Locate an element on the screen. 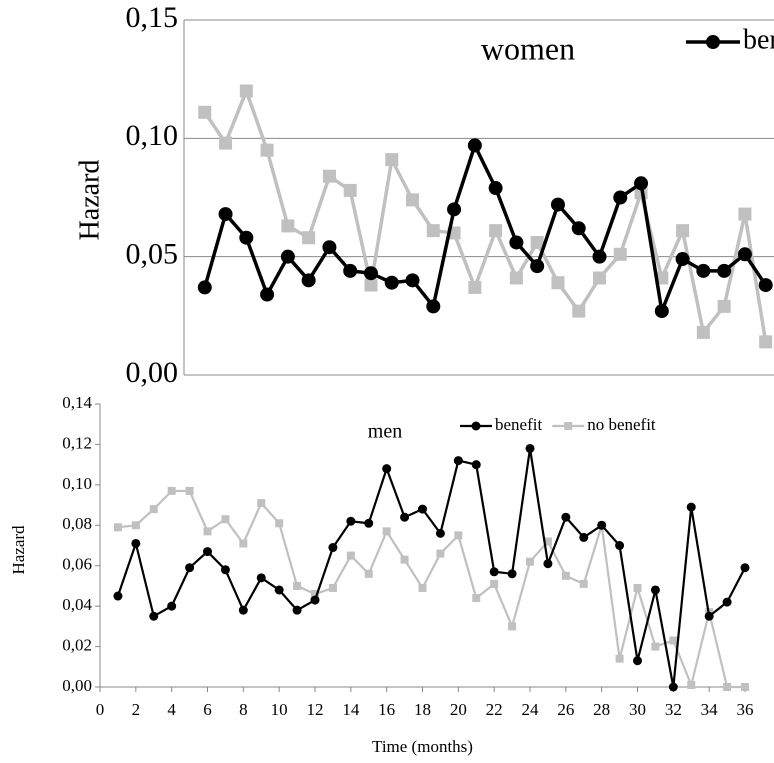 This screenshot has height=763, width=774. x-tick-label: 8 is located at coordinates (243, 709).